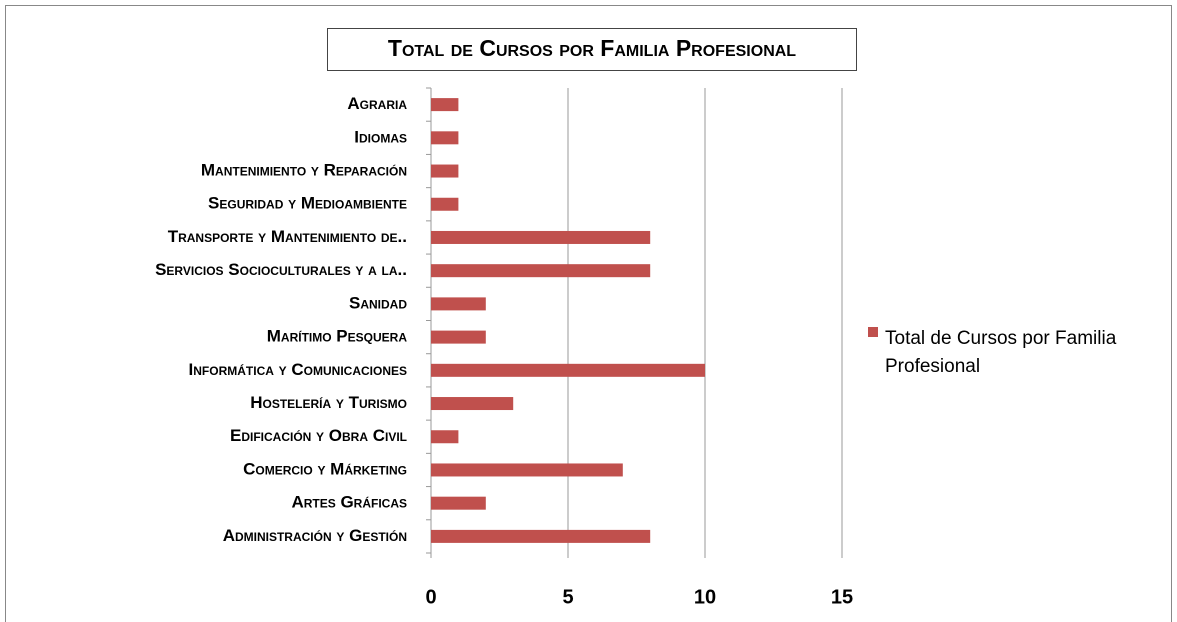 This screenshot has height=622, width=1177. What do you see at coordinates (378, 302) in the screenshot?
I see `y-tick-label: Sanidad` at bounding box center [378, 302].